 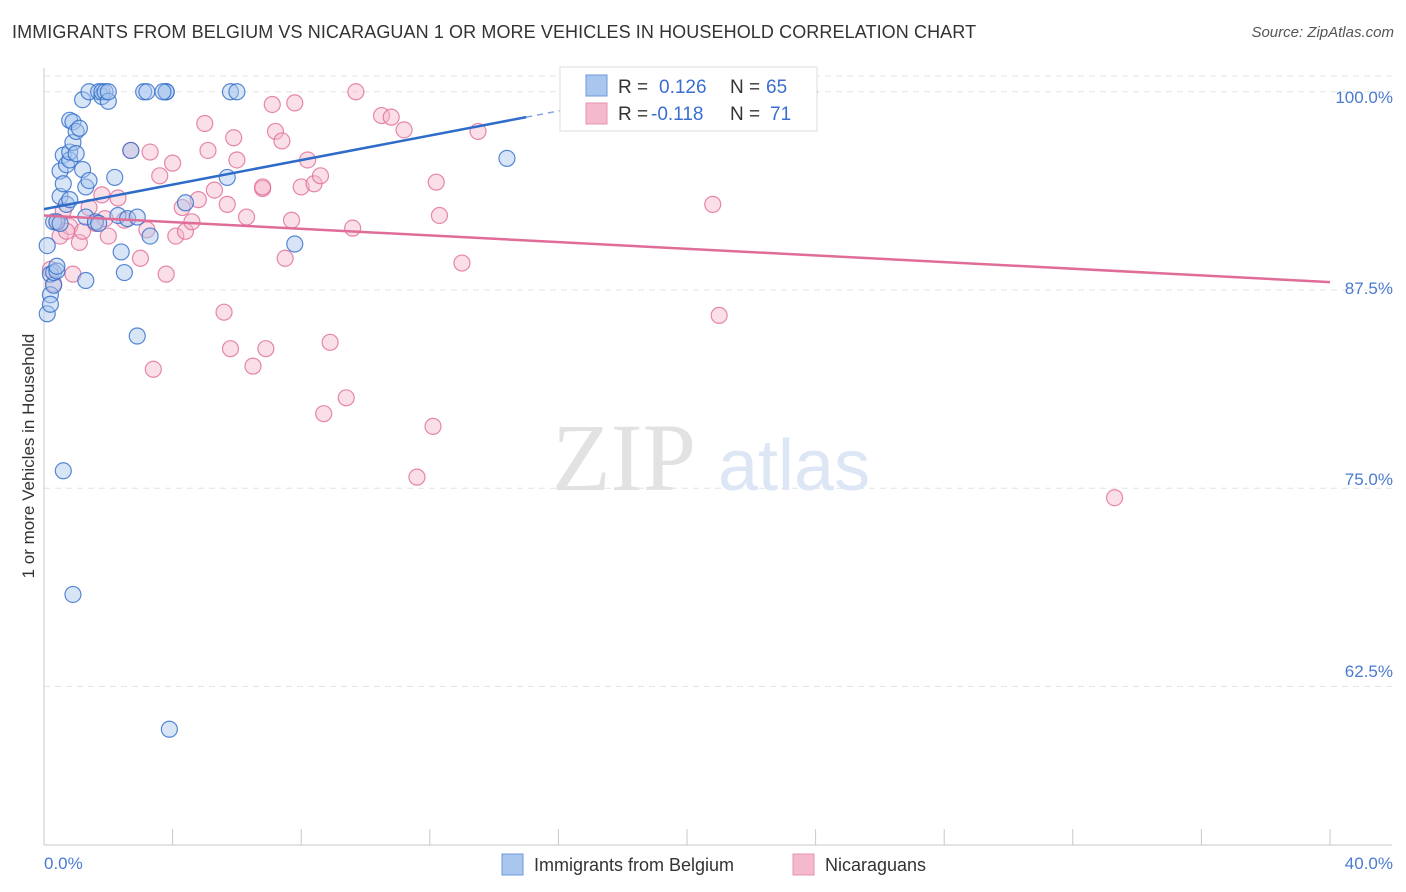 What do you see at coordinates (63, 863) in the screenshot?
I see `x-tick-label-min: 0.0%` at bounding box center [63, 863].